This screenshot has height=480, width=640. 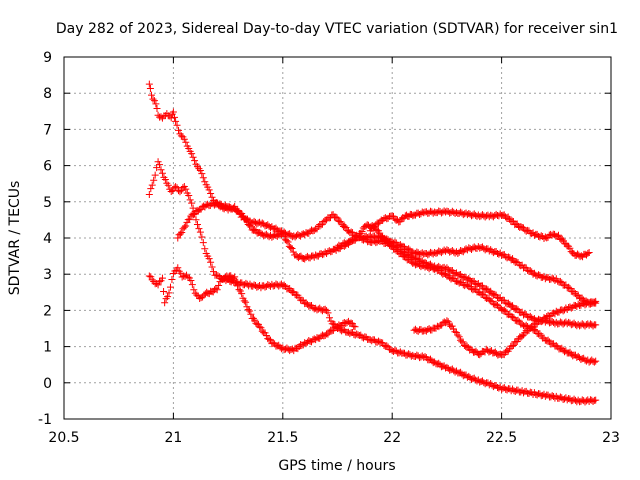 I want to click on y-tick-label: 3, so click(x=47, y=275).